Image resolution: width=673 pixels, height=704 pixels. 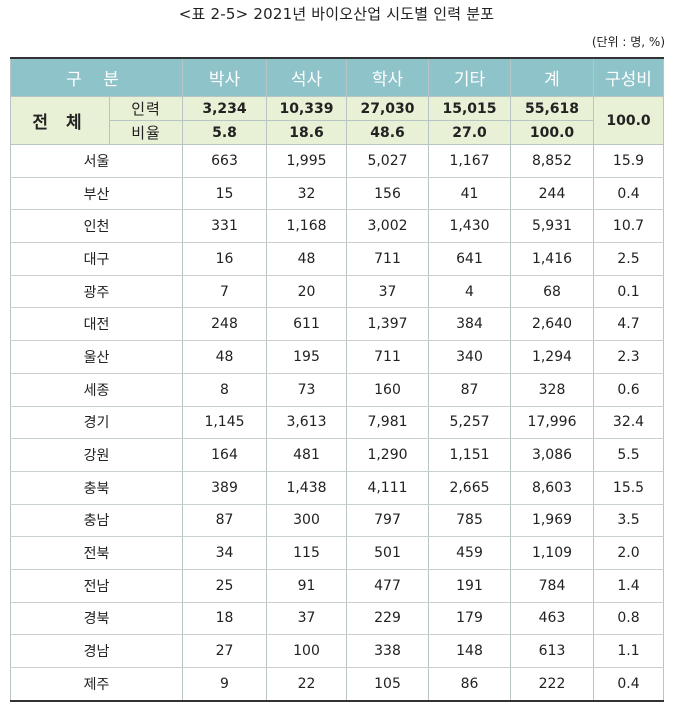 What do you see at coordinates (96, 193) in the screenshot?
I see `region-name: 부산` at bounding box center [96, 193].